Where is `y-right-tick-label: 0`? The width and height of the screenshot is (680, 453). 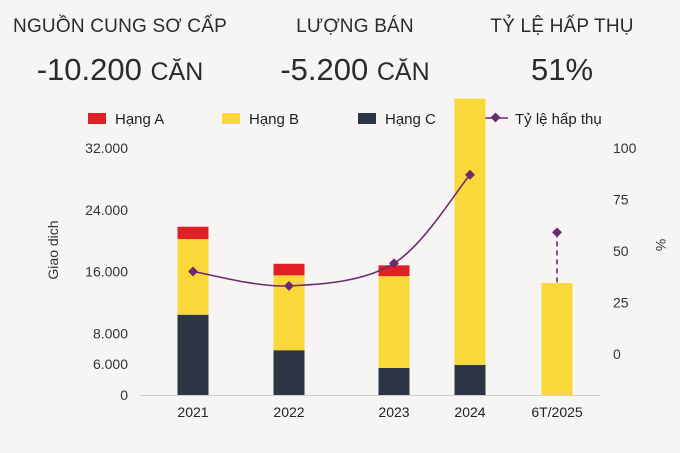
y-right-tick-label: 0 is located at coordinates (617, 354).